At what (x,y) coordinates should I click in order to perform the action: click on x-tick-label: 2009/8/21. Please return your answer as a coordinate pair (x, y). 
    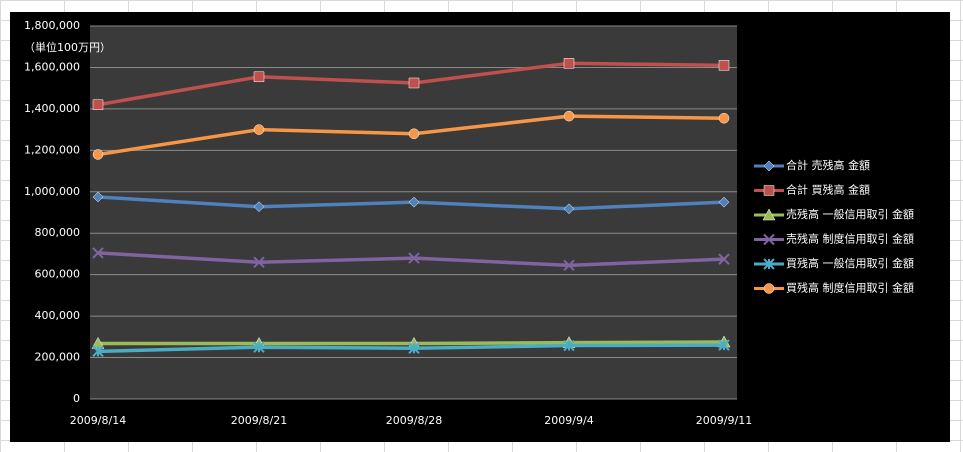
    Looking at the image, I should click on (259, 420).